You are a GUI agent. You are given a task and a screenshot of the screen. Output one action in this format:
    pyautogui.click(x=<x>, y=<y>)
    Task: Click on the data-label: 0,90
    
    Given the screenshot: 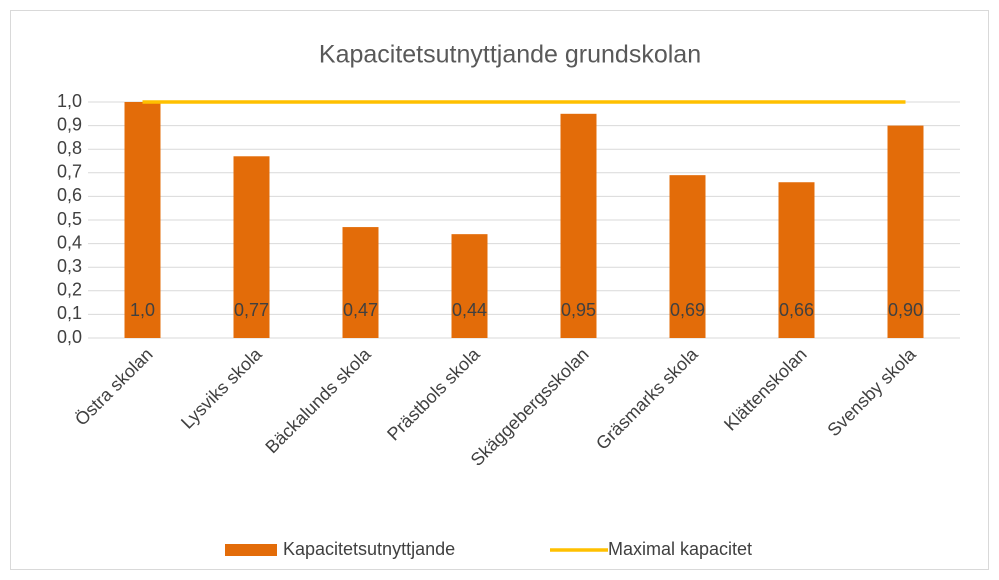 What is the action you would take?
    pyautogui.click(x=905, y=310)
    